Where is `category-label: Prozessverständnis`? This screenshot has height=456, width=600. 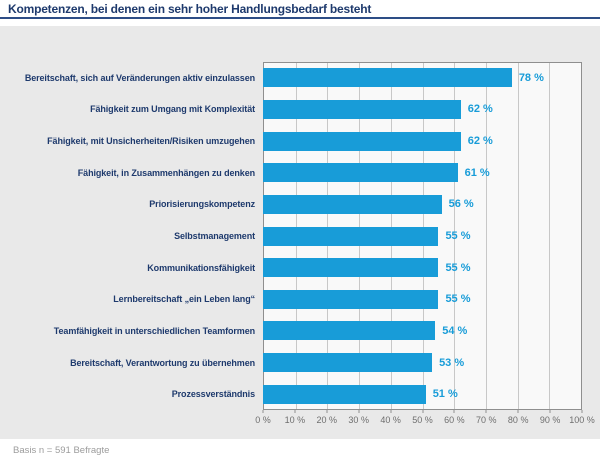
category-label: Prozessverständnis is located at coordinates (213, 394).